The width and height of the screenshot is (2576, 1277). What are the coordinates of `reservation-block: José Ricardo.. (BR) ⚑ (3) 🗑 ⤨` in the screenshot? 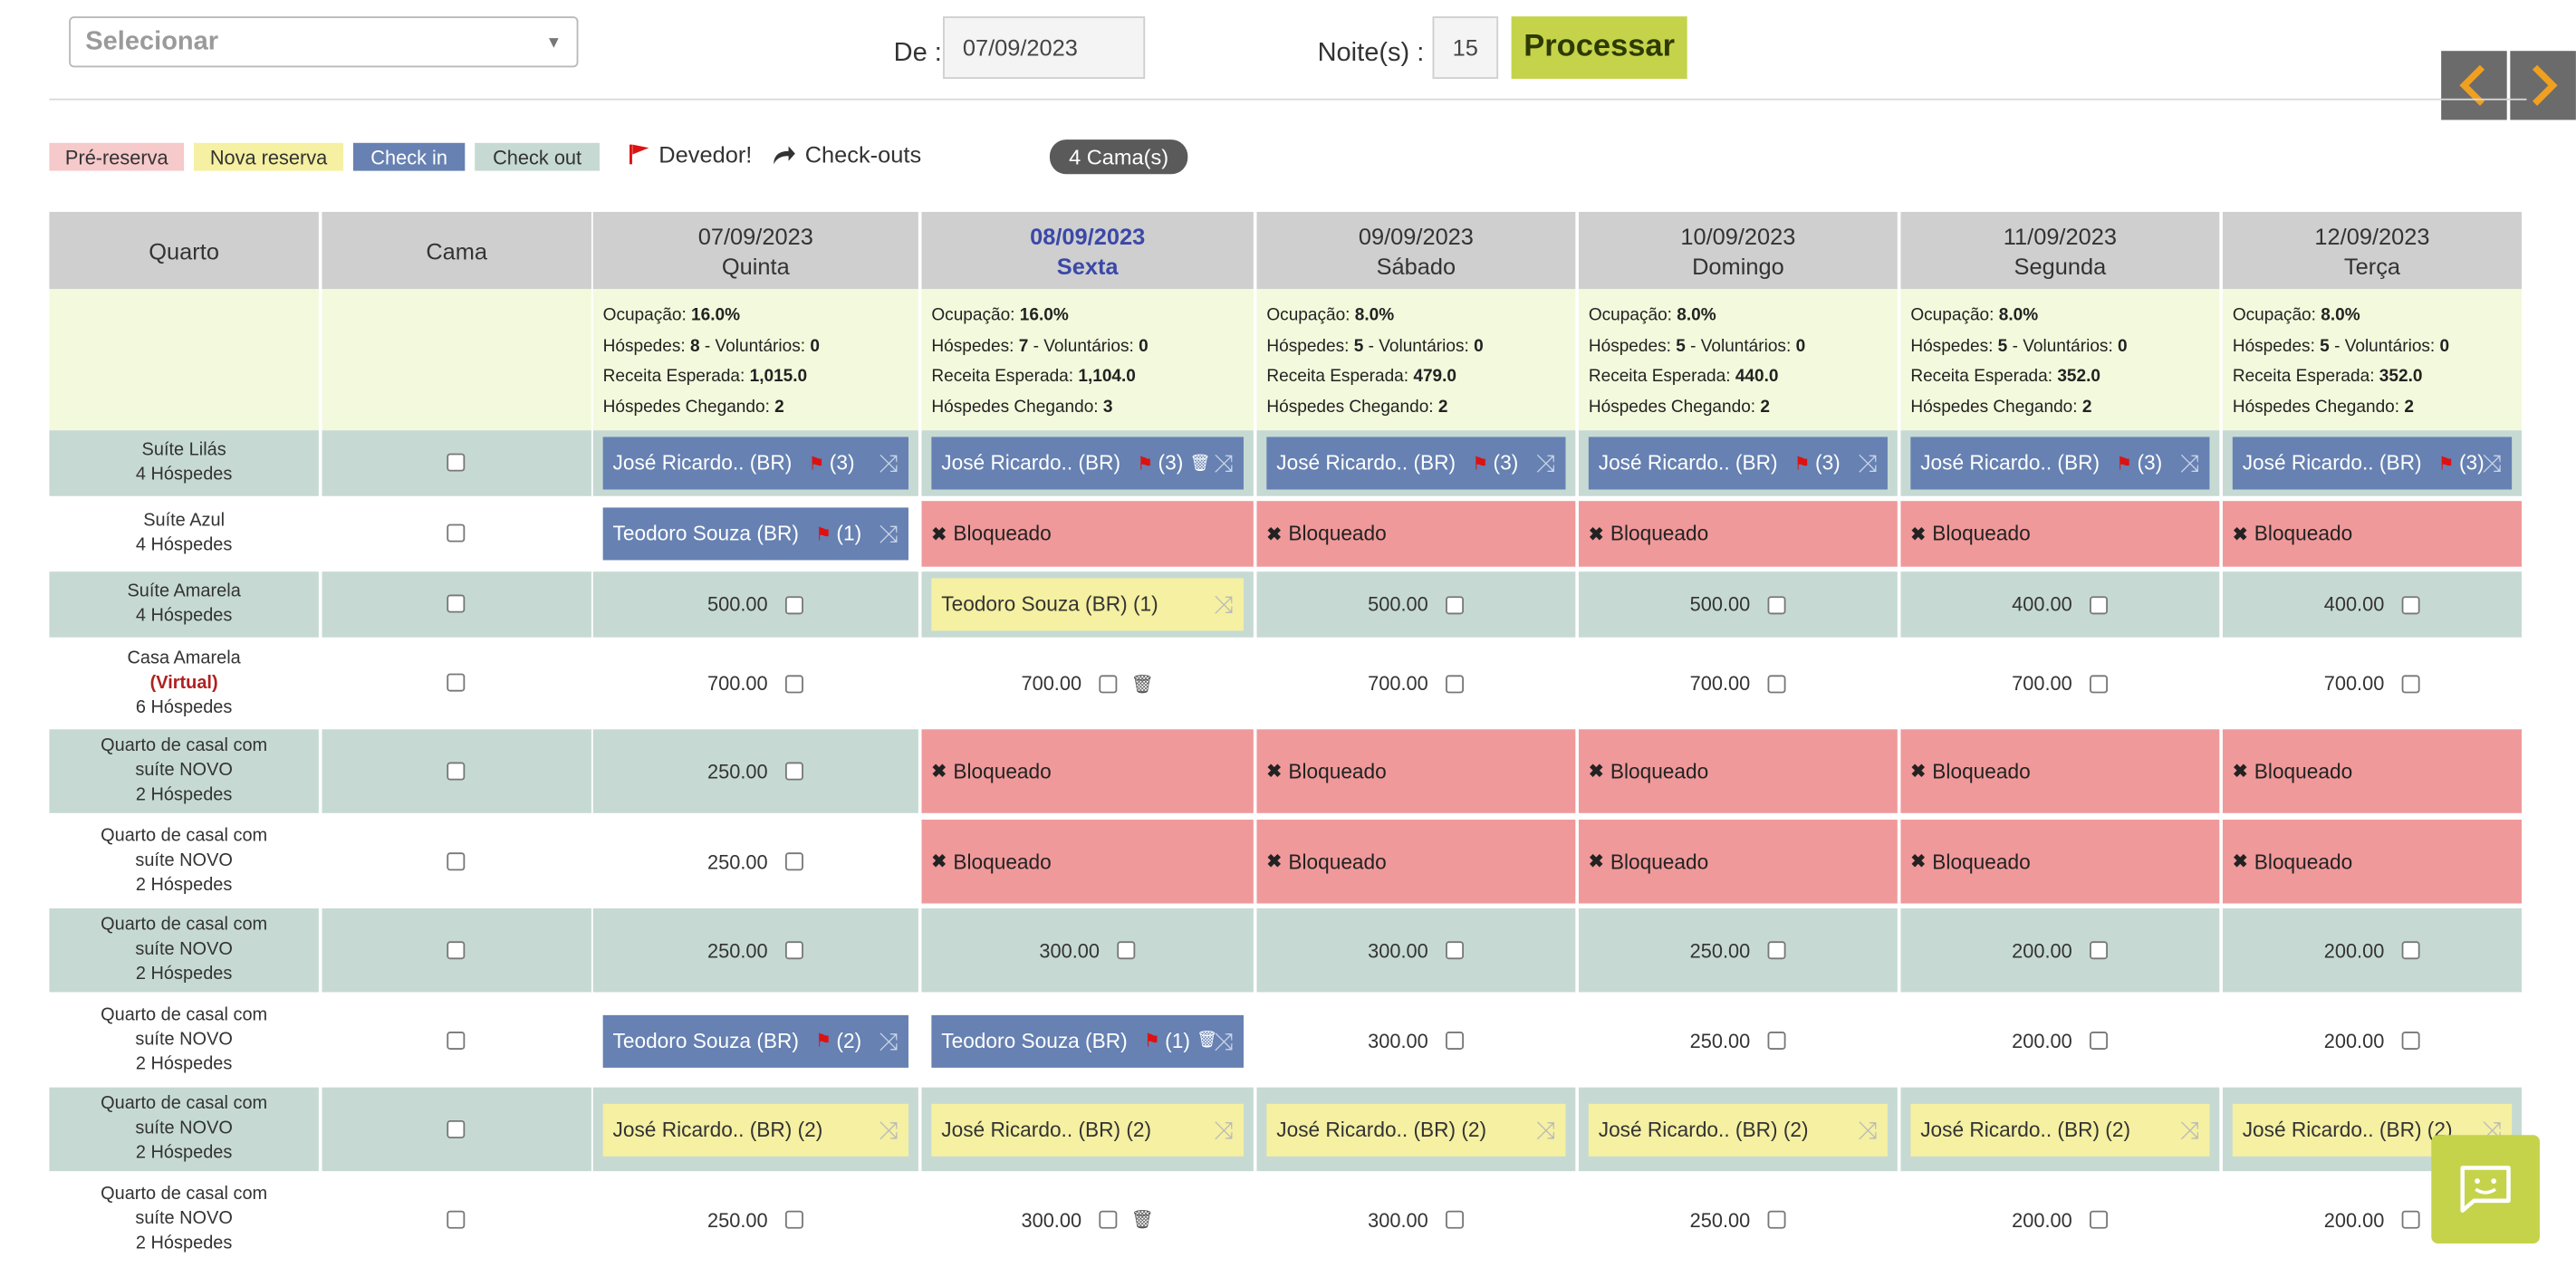 It's located at (1087, 463).